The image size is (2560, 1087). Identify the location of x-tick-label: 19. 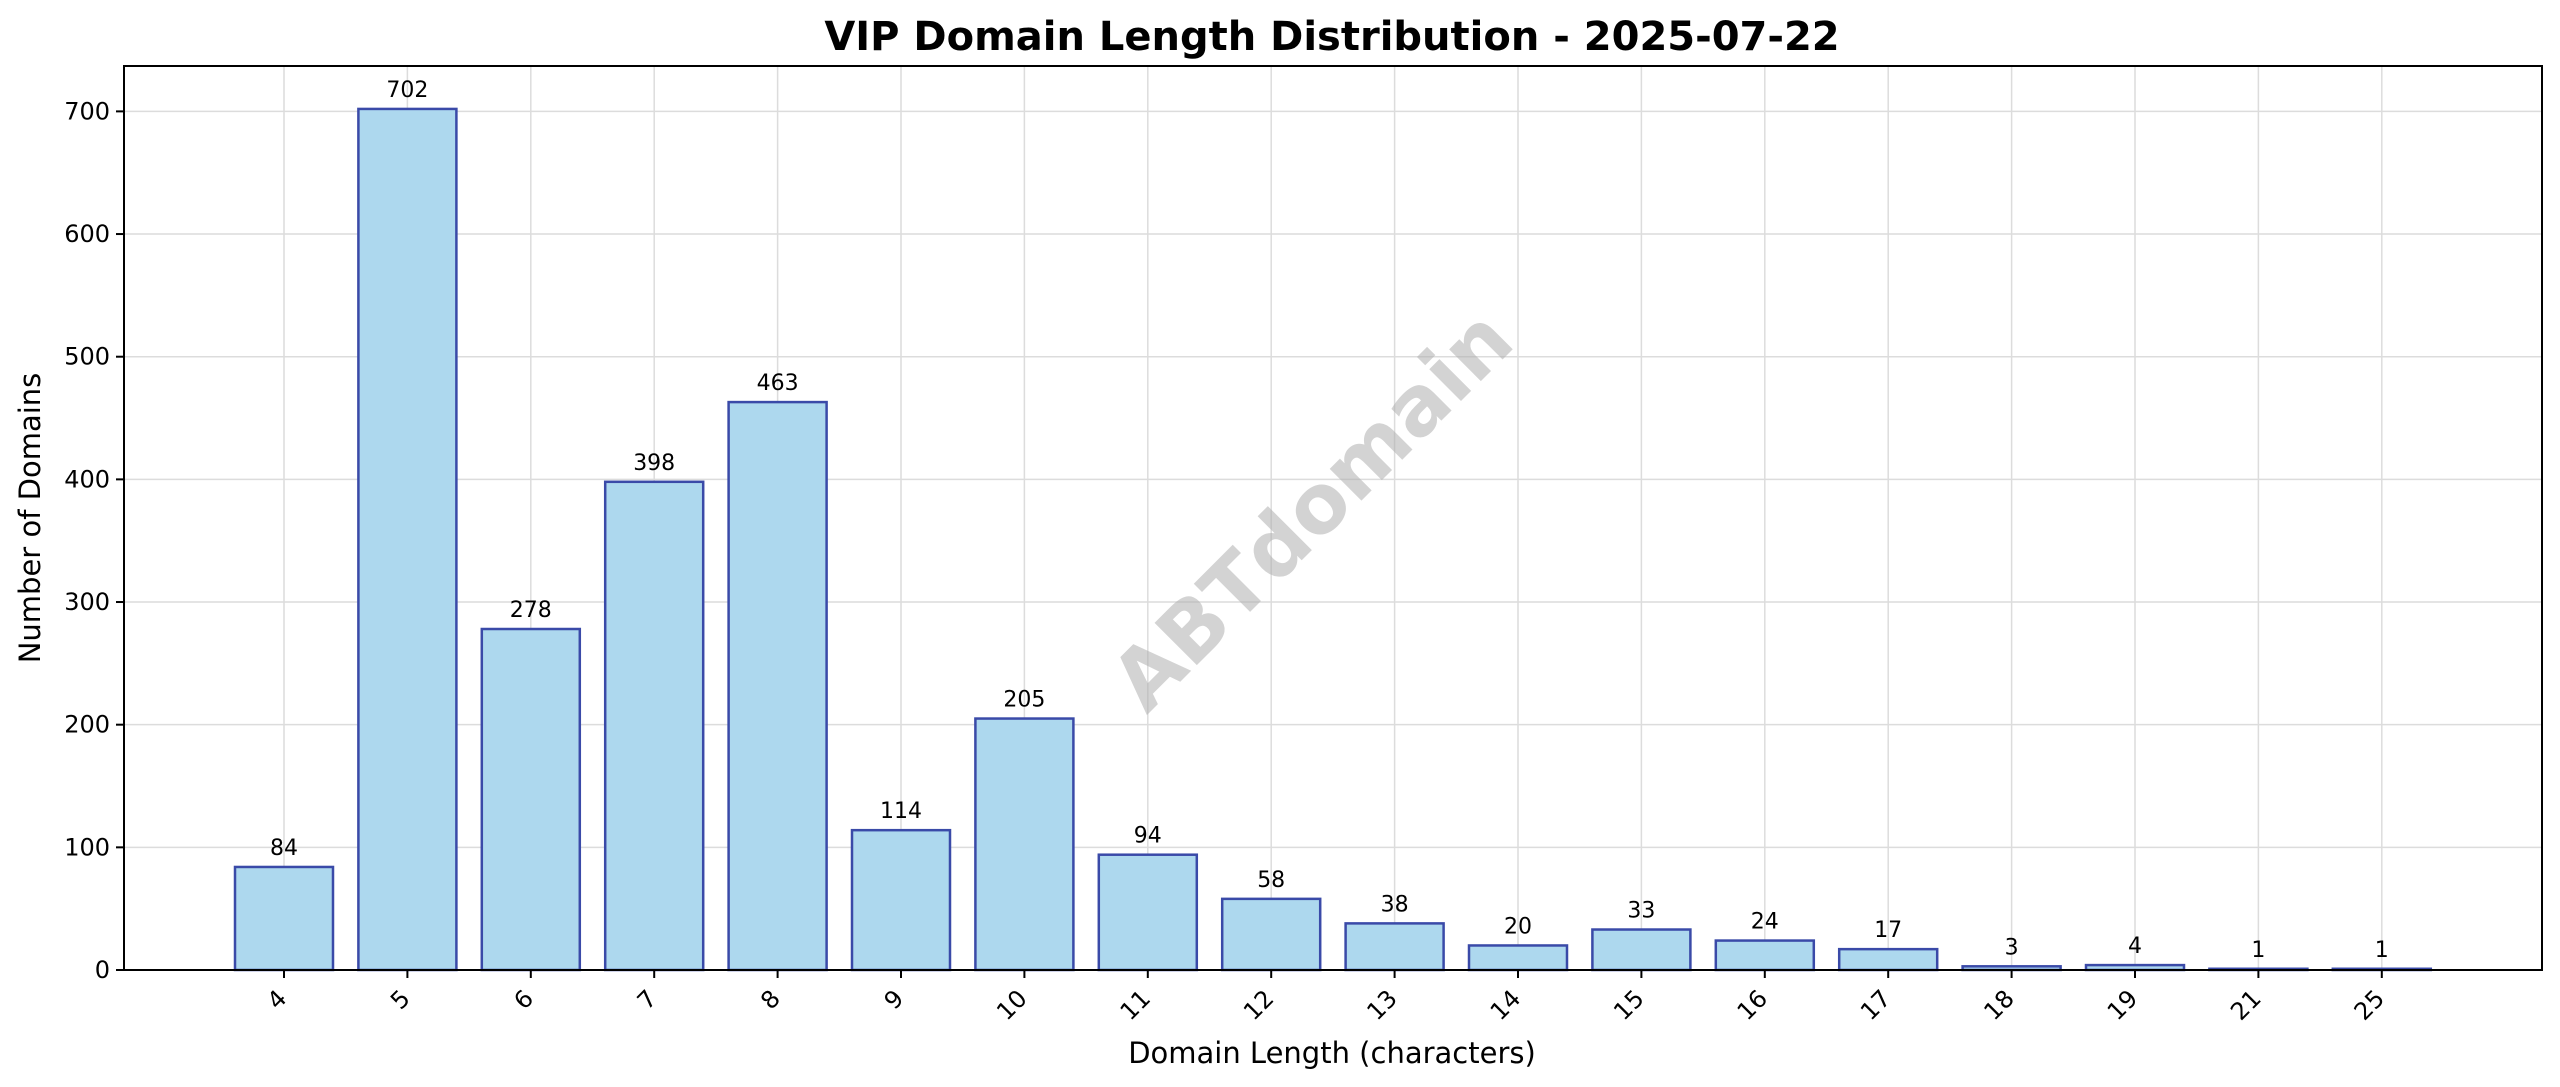
(2122, 1004).